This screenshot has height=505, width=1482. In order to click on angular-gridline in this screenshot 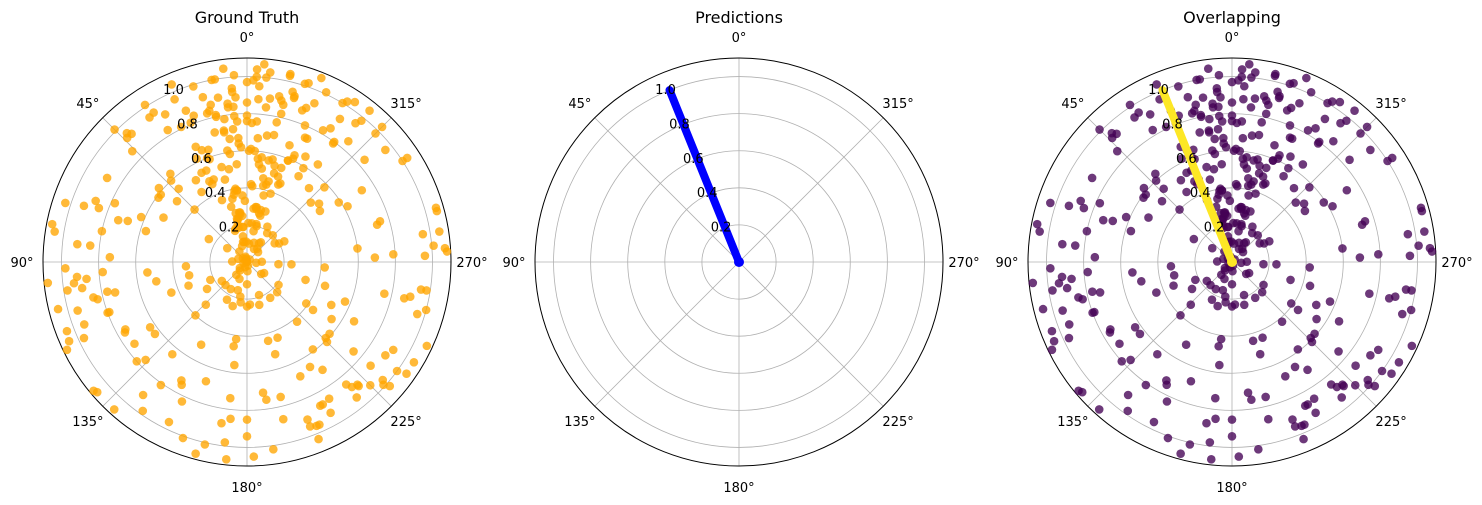, I will do `click(667, 334)`.